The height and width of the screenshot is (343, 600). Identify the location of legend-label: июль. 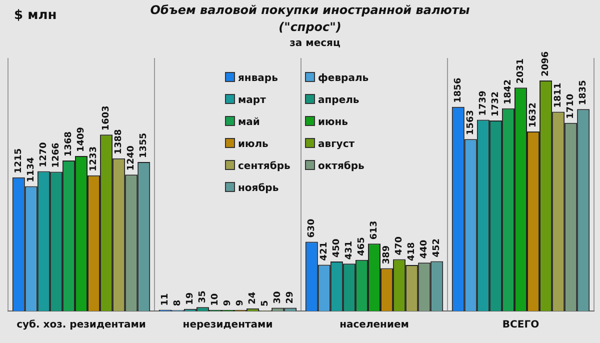
(253, 144).